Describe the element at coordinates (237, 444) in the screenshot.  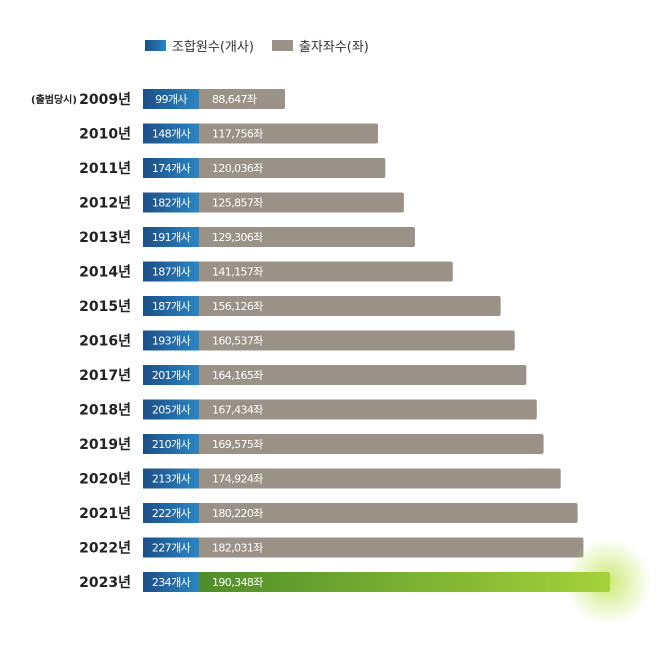
I see `seat-value-label: 169,575좌` at that location.